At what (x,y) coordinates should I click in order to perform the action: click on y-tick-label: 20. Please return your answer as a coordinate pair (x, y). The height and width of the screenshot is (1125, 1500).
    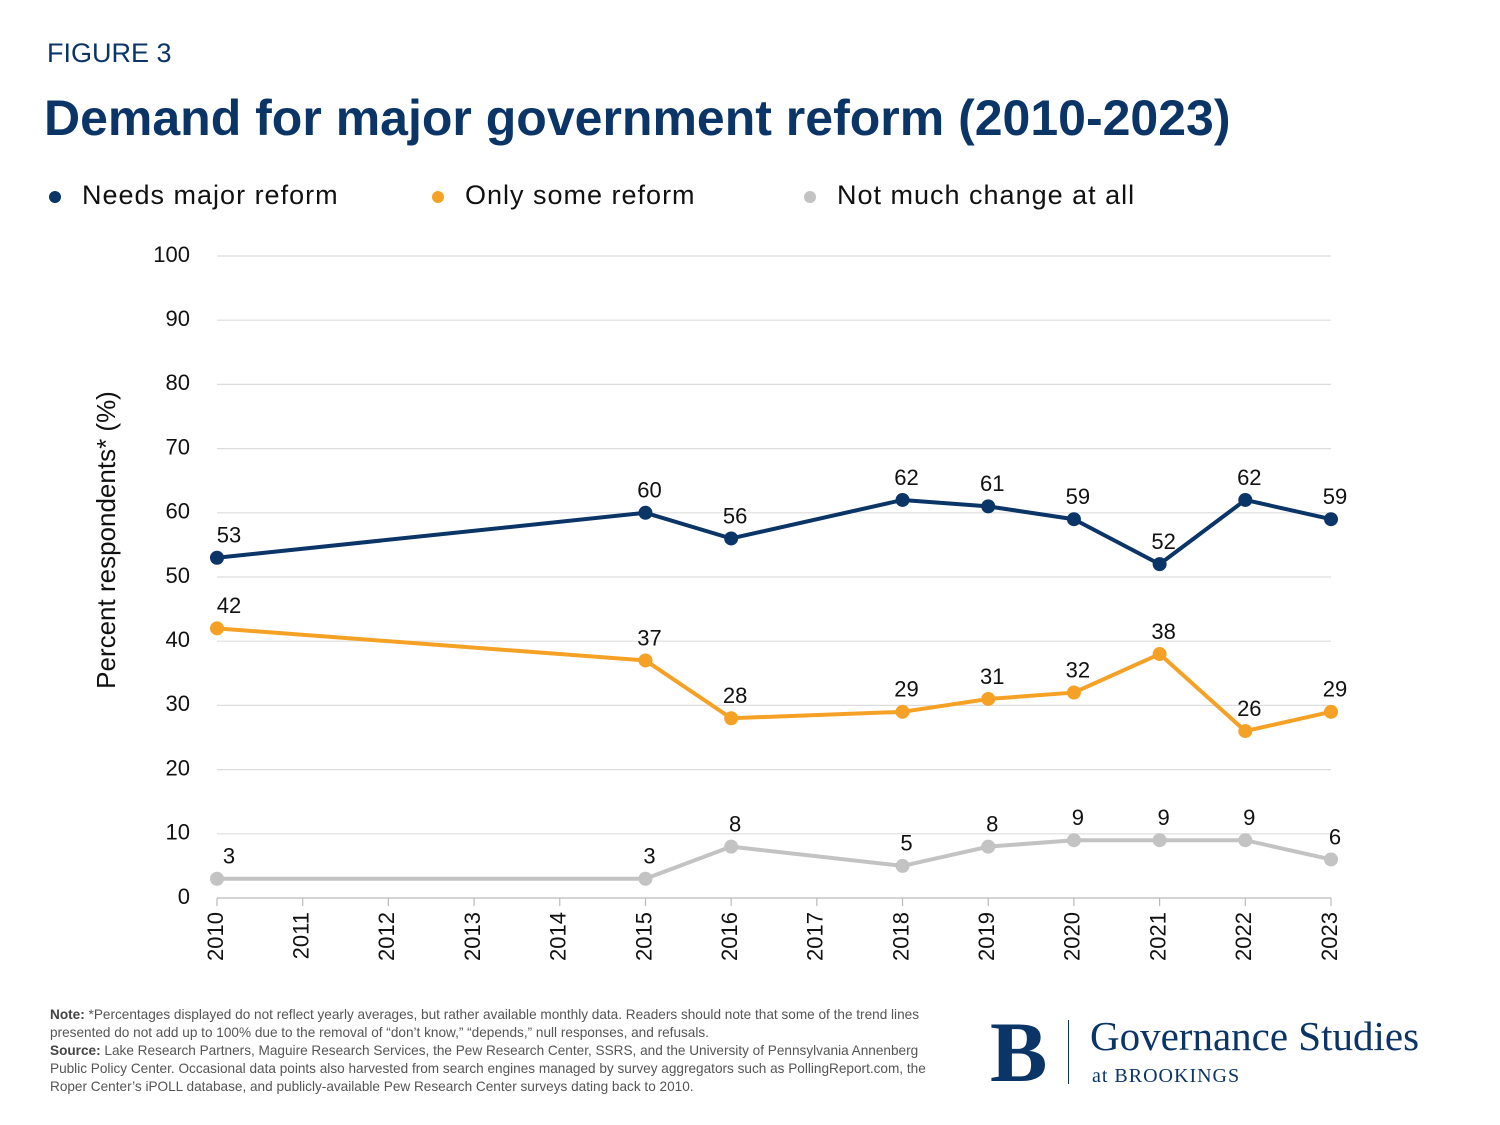
    Looking at the image, I should click on (178, 767).